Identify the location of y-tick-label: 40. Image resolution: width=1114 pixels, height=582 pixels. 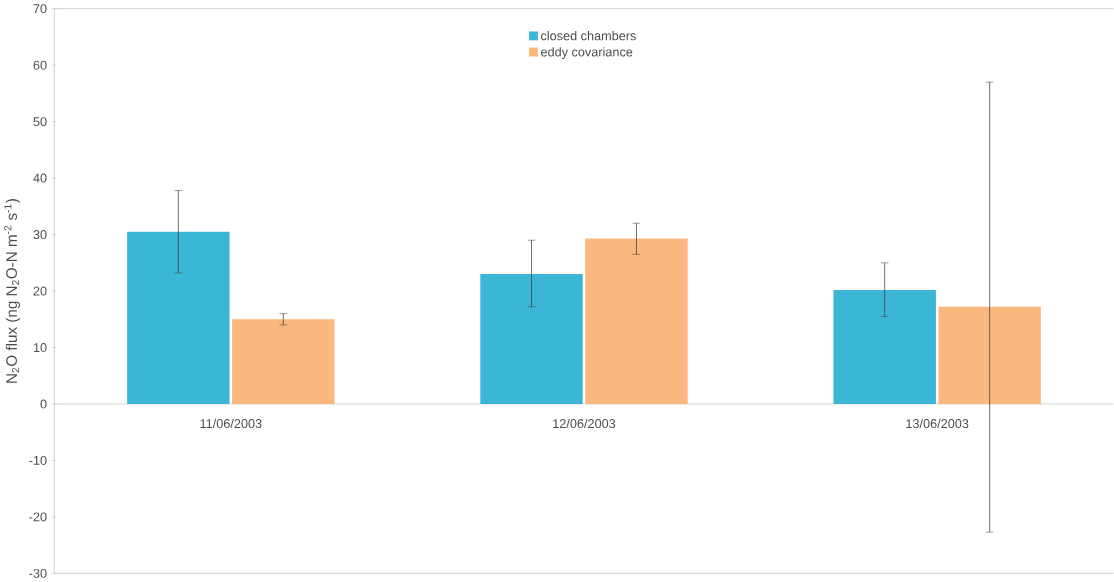
(40, 178).